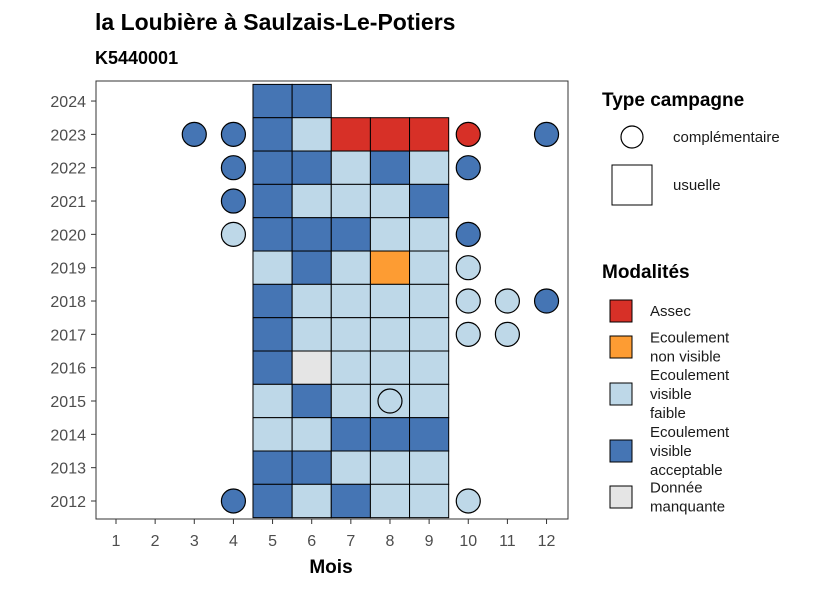 The width and height of the screenshot is (826, 590). I want to click on chart-title: la Loubière à Saulzais-Le-Potiers, so click(275, 22).